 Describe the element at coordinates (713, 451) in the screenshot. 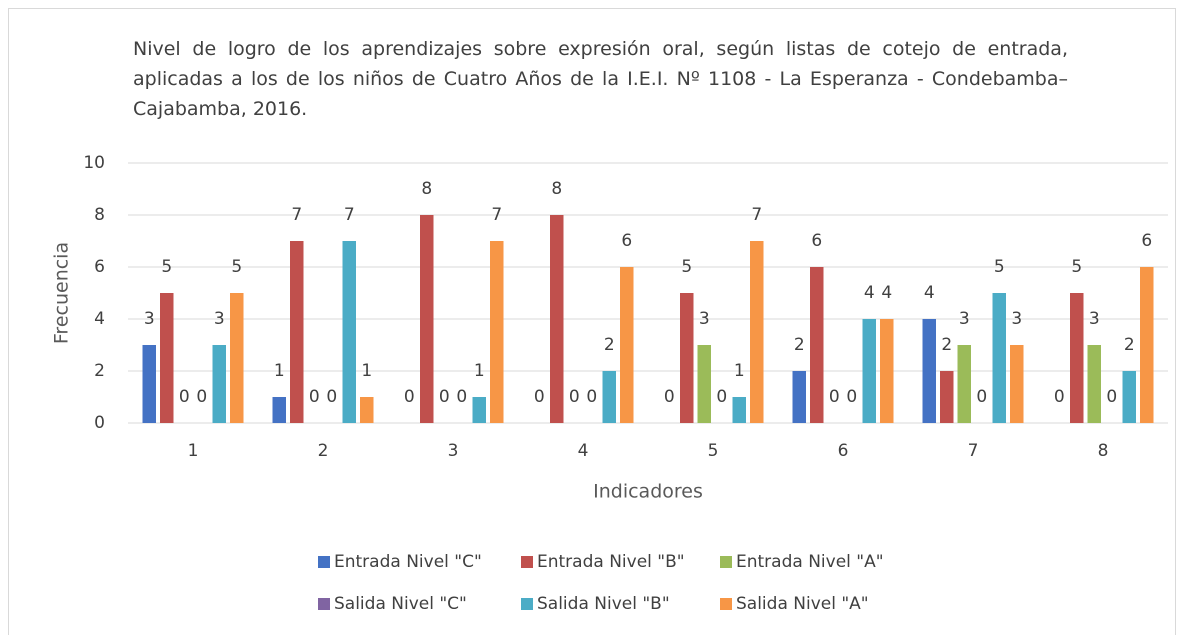

I see `x-tick-label: 5` at that location.